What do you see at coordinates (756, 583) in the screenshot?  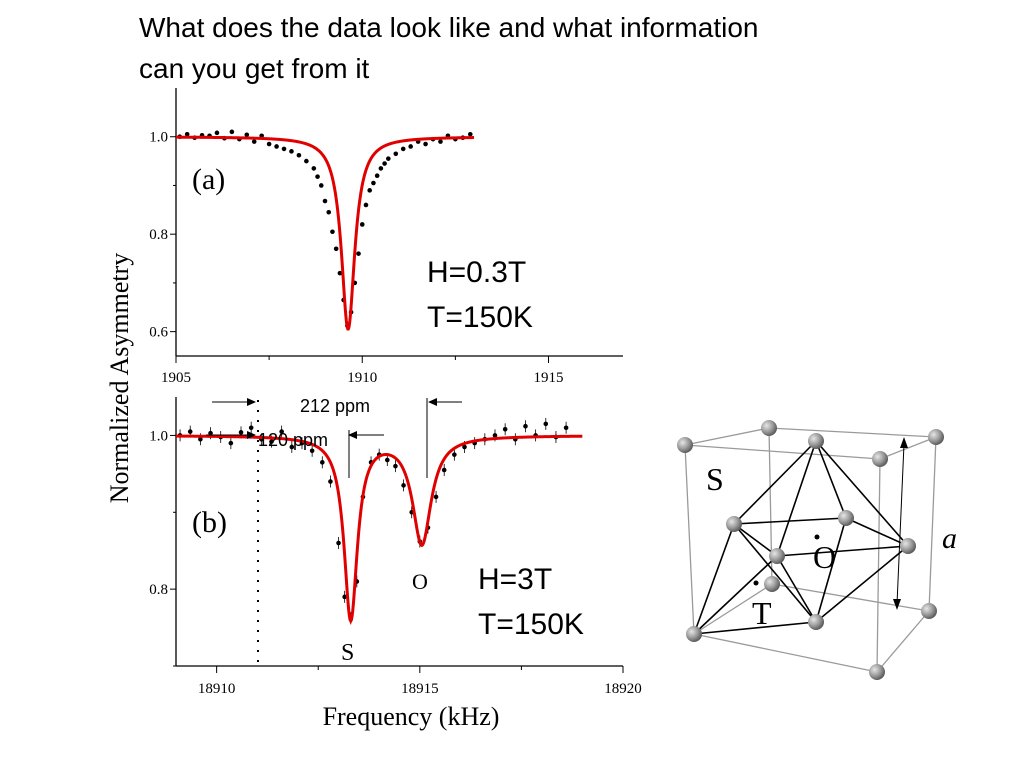 I see `tetrahedral-site-dot` at bounding box center [756, 583].